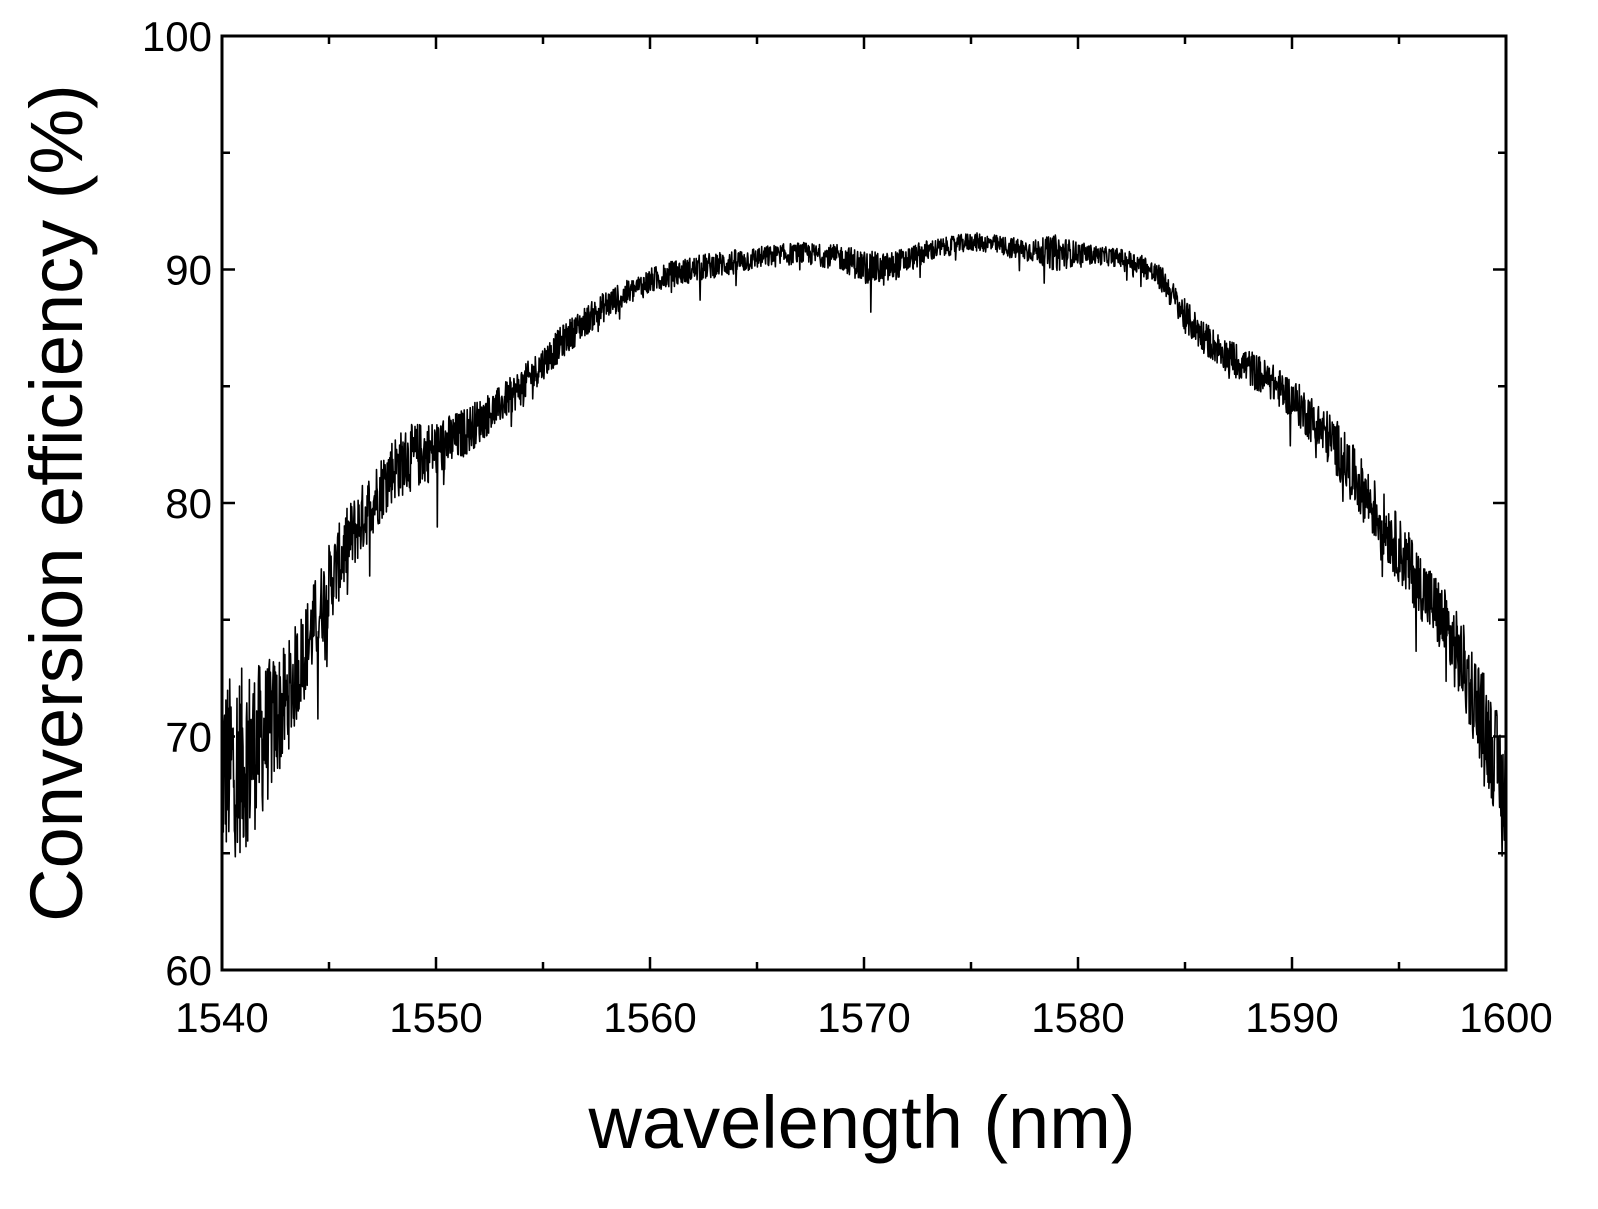 This screenshot has height=1209, width=1598. I want to click on y-axis-title: Conversion efficiency (%), so click(56, 503).